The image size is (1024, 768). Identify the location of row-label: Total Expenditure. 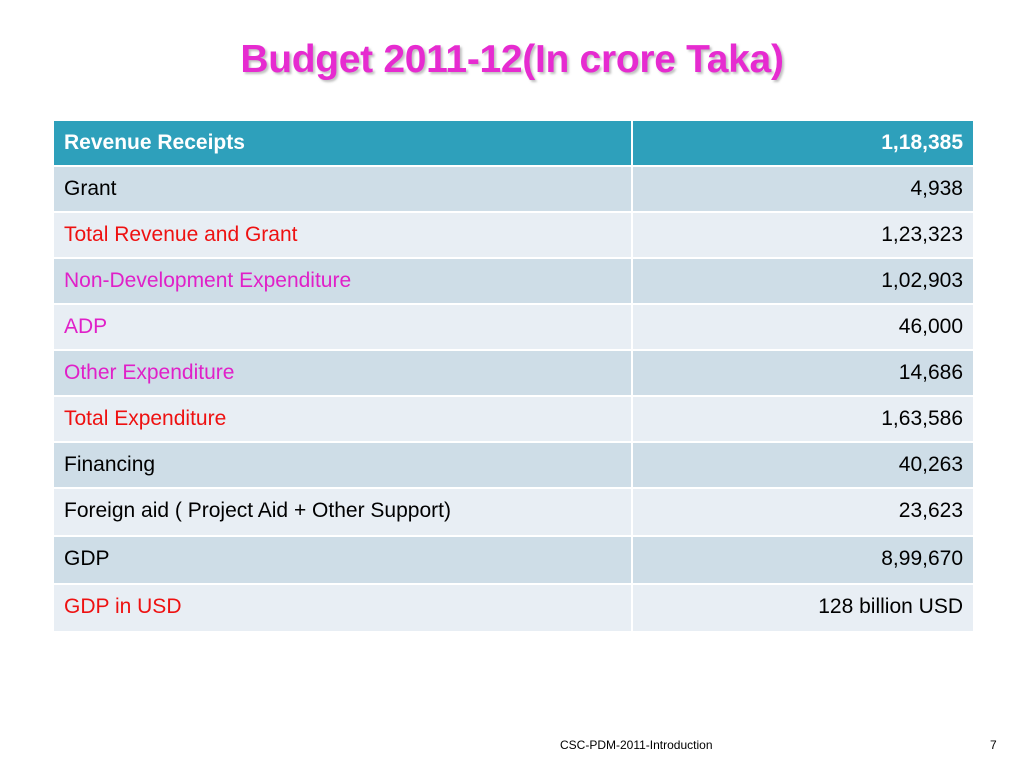
(342, 419).